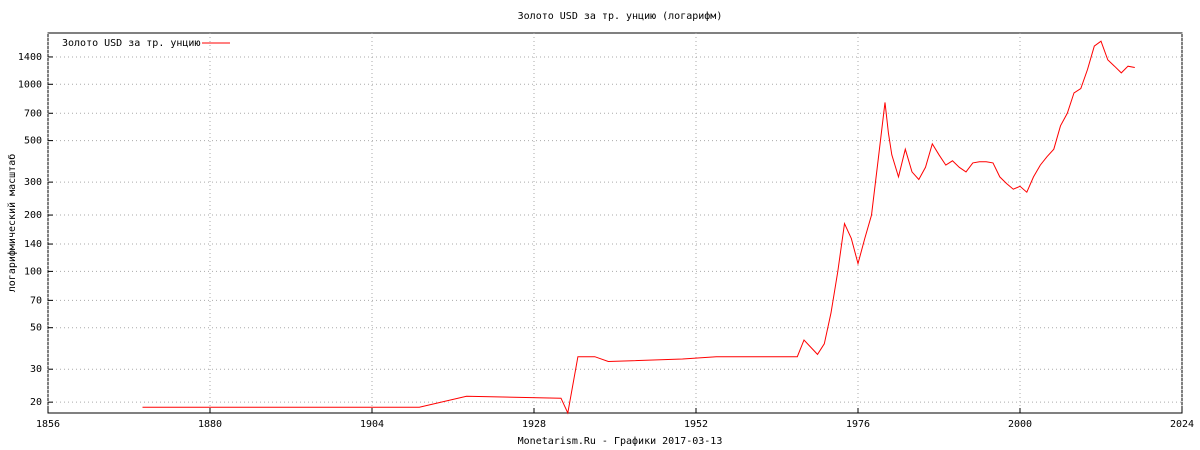  I want to click on y-tick-label: 100, so click(33, 271).